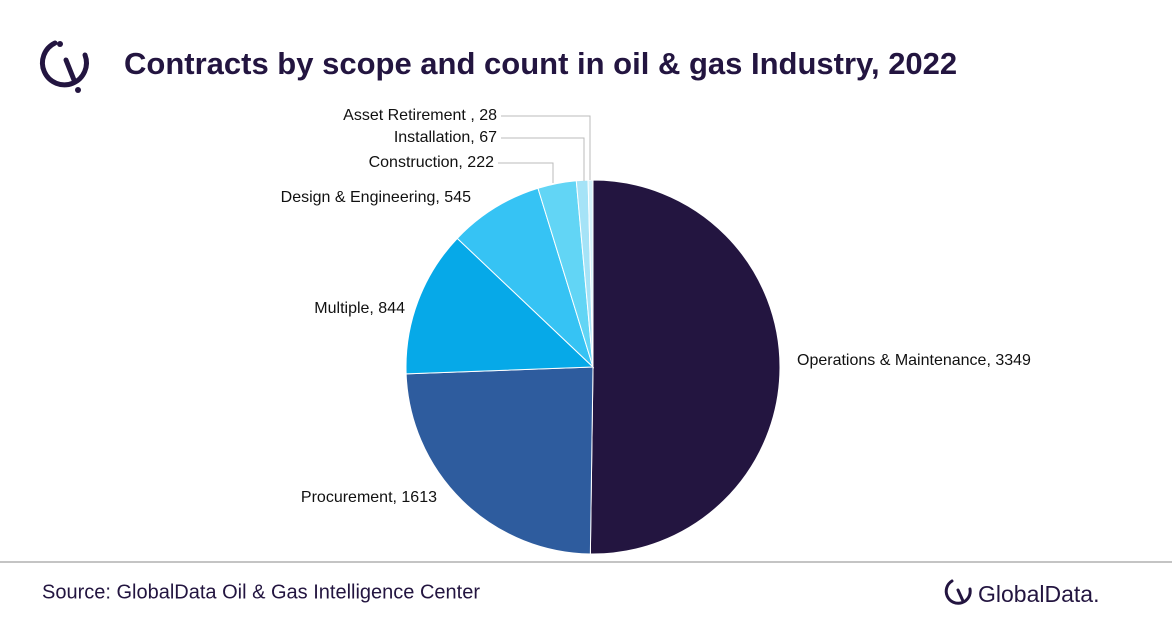  I want to click on brand-icon, so click(958, 592).